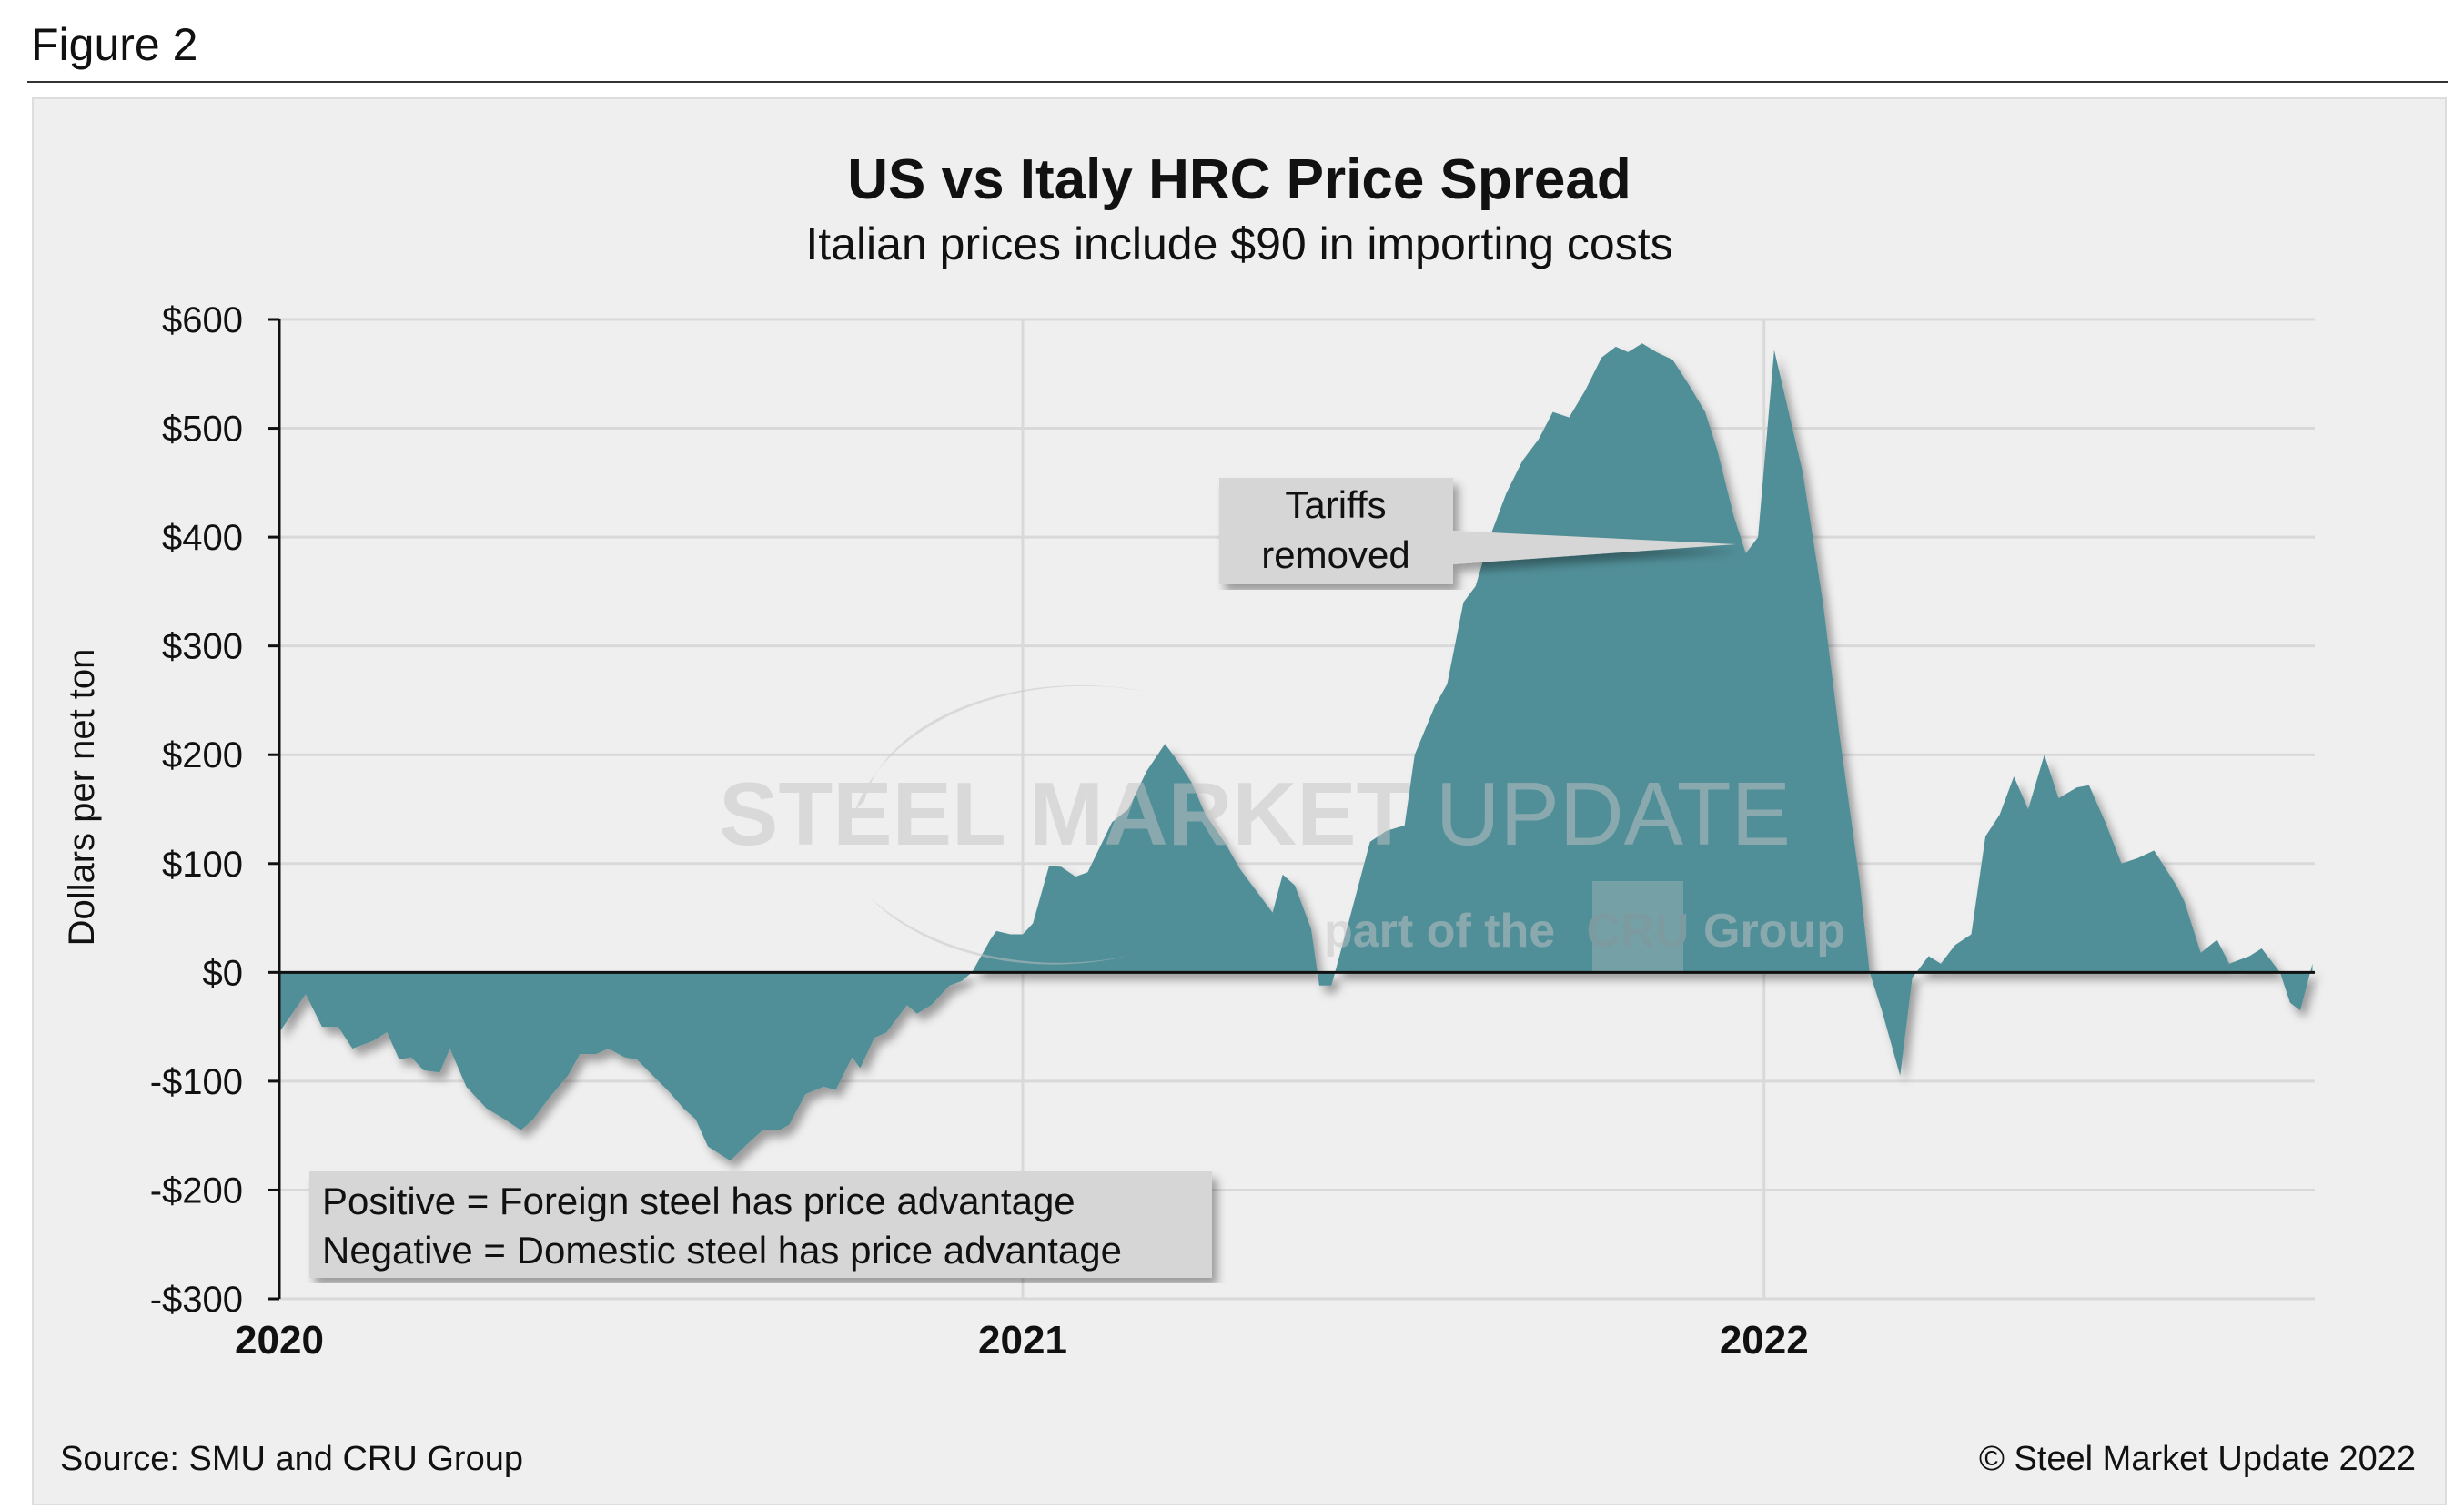 The height and width of the screenshot is (1510, 2464). I want to click on x-ticks: 2020 2021 2022, so click(1022, 1340).